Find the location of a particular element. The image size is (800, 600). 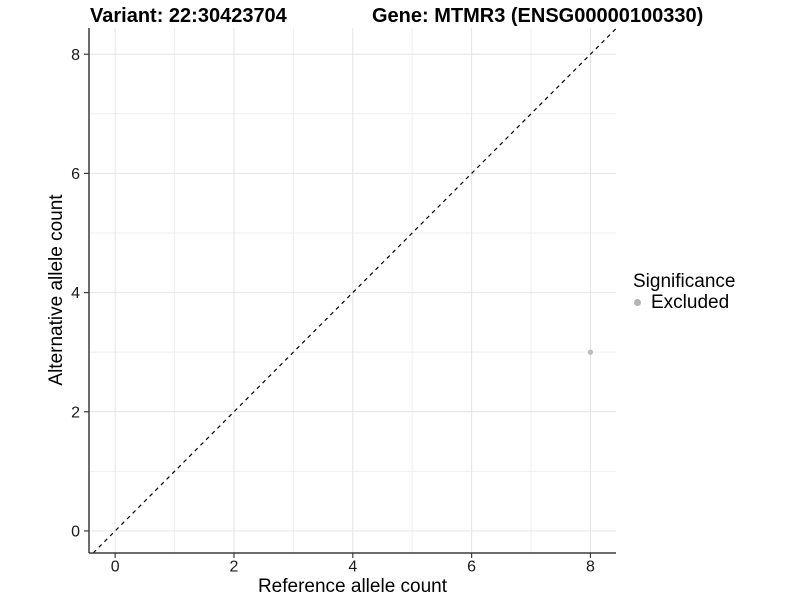

y-tick-label: 6 is located at coordinates (75, 174).